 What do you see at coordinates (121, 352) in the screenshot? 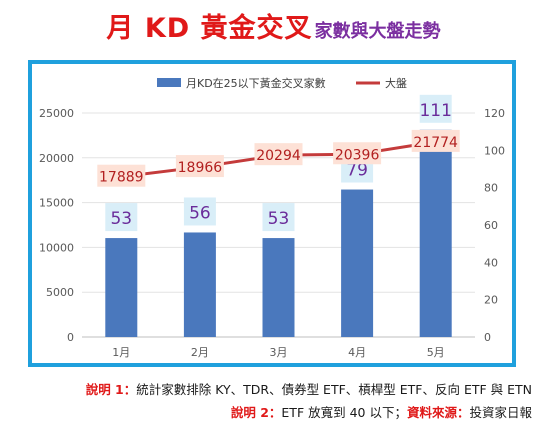
I see `x-tick-label: 1月` at bounding box center [121, 352].